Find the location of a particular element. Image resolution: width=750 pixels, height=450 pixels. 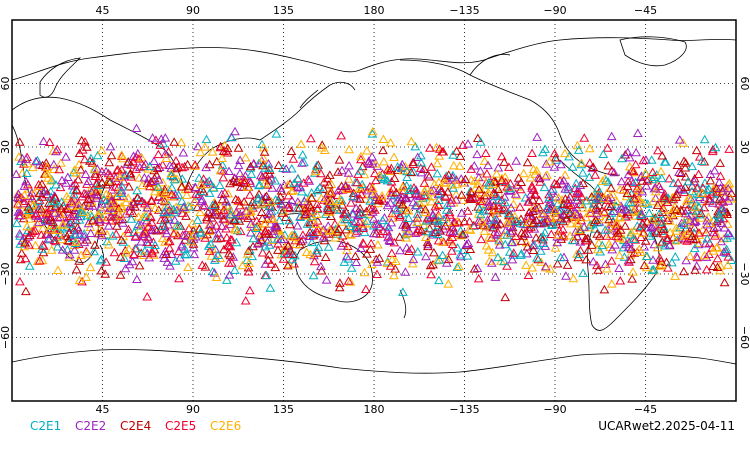

bottom-lon-label: −45 is located at coordinates (645, 409).